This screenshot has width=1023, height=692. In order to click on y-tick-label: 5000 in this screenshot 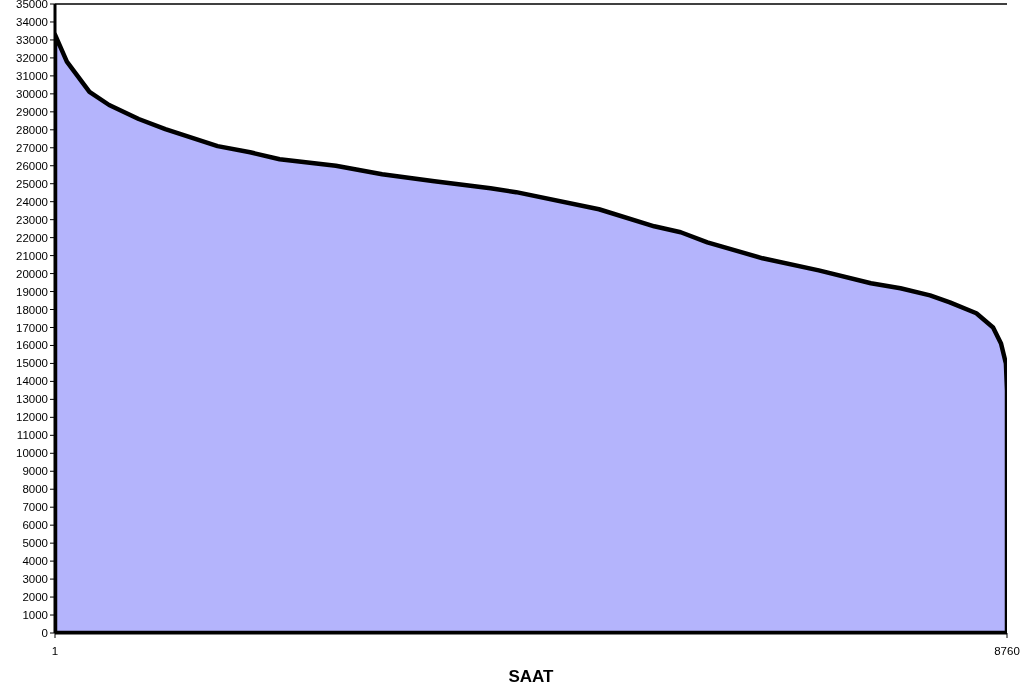, I will do `click(35, 543)`.